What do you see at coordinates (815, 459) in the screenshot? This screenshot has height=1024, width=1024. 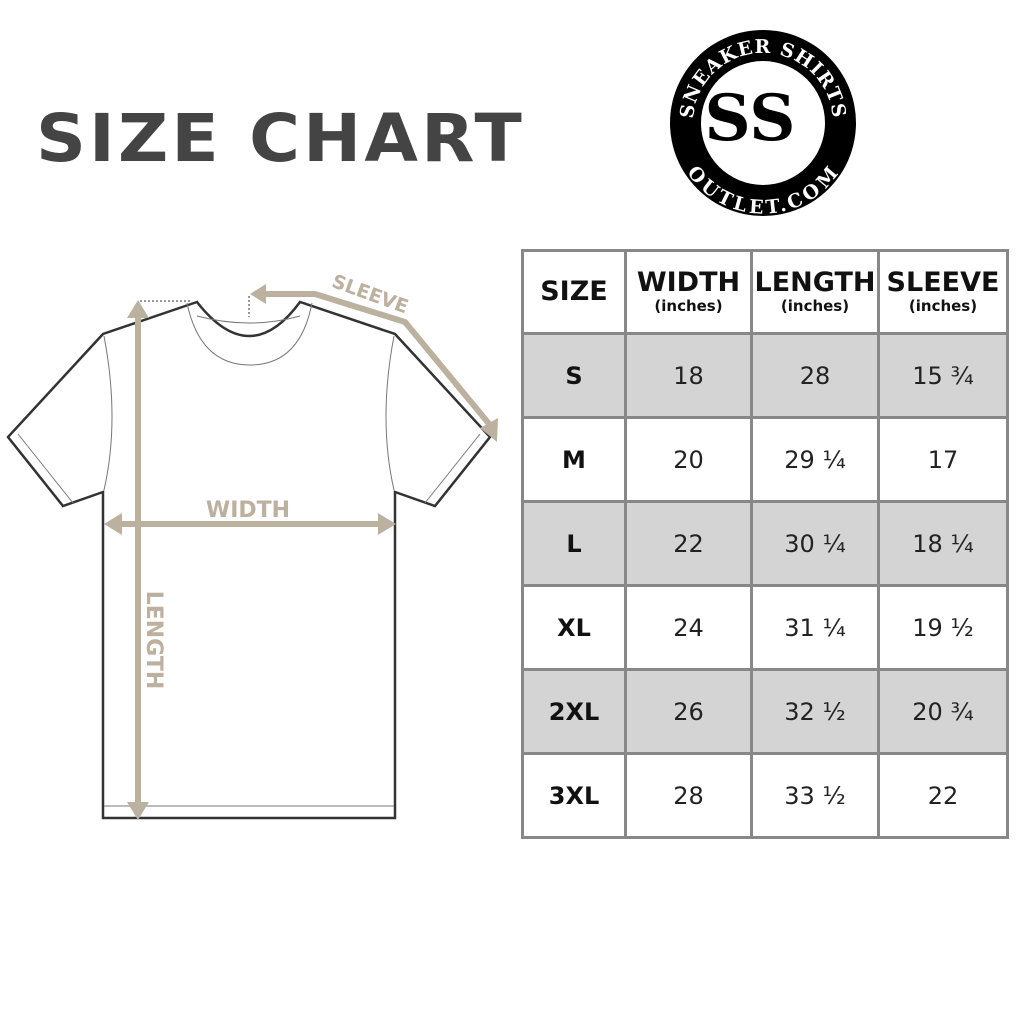 I see `length-cell: 29 ¼` at bounding box center [815, 459].